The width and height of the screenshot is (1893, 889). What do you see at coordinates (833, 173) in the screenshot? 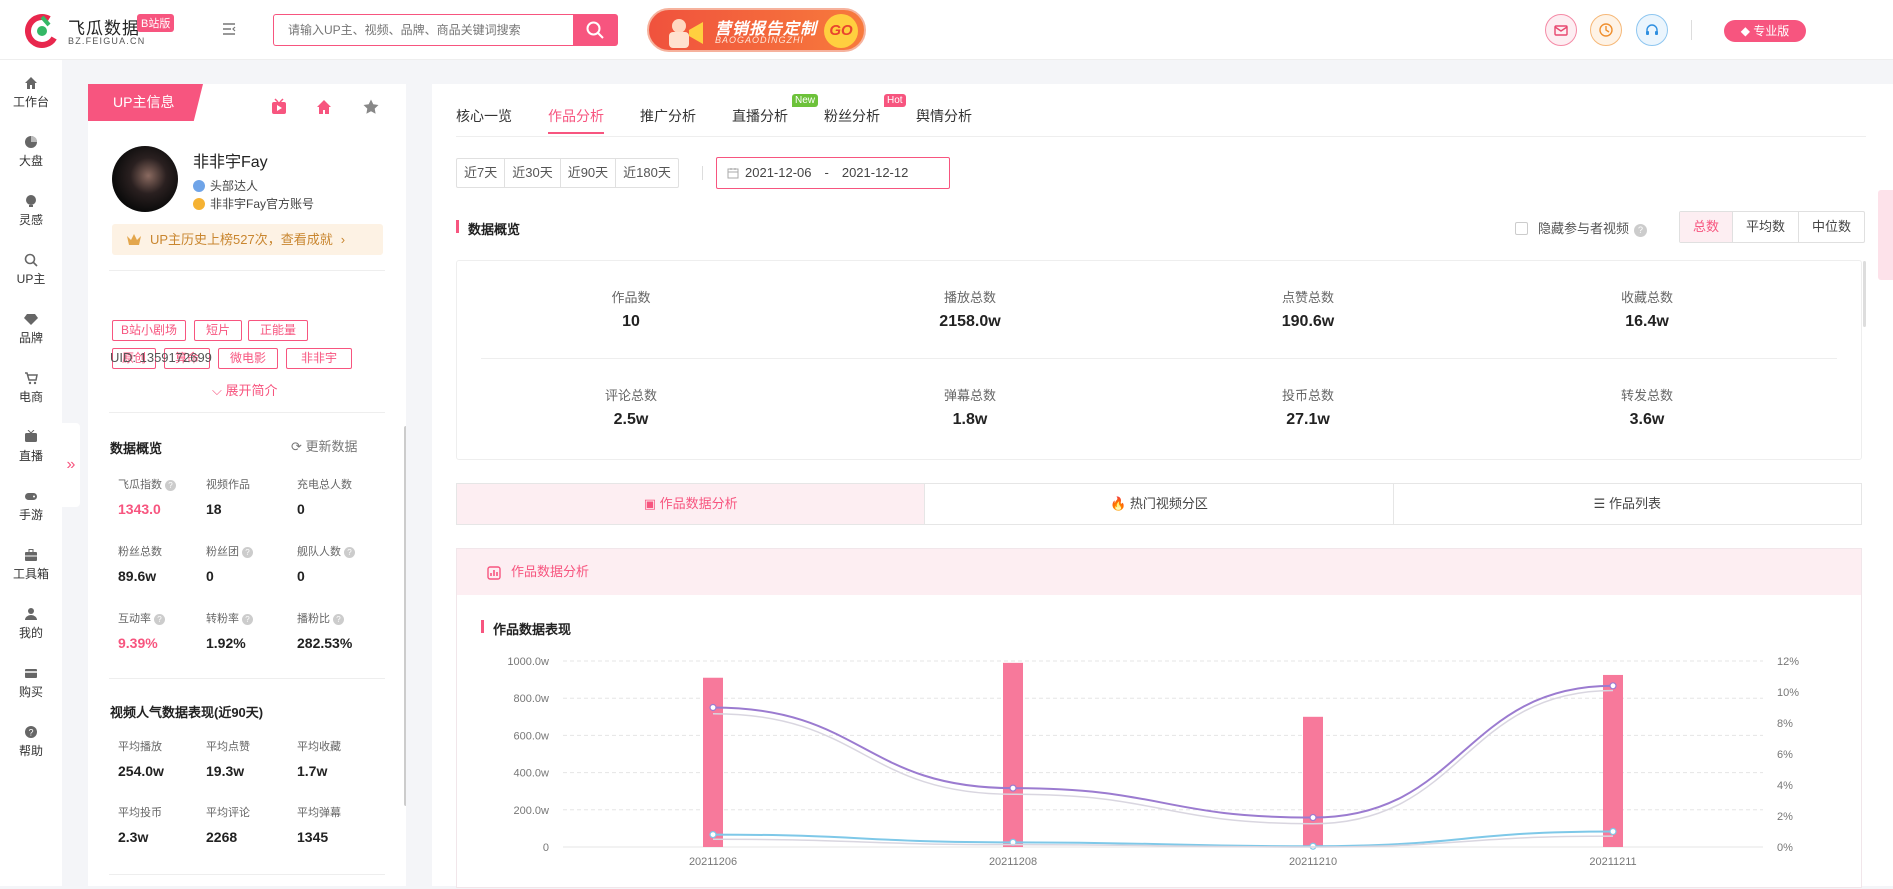
I see `date-range-picker: 2021-12-06-2021-12-12` at bounding box center [833, 173].